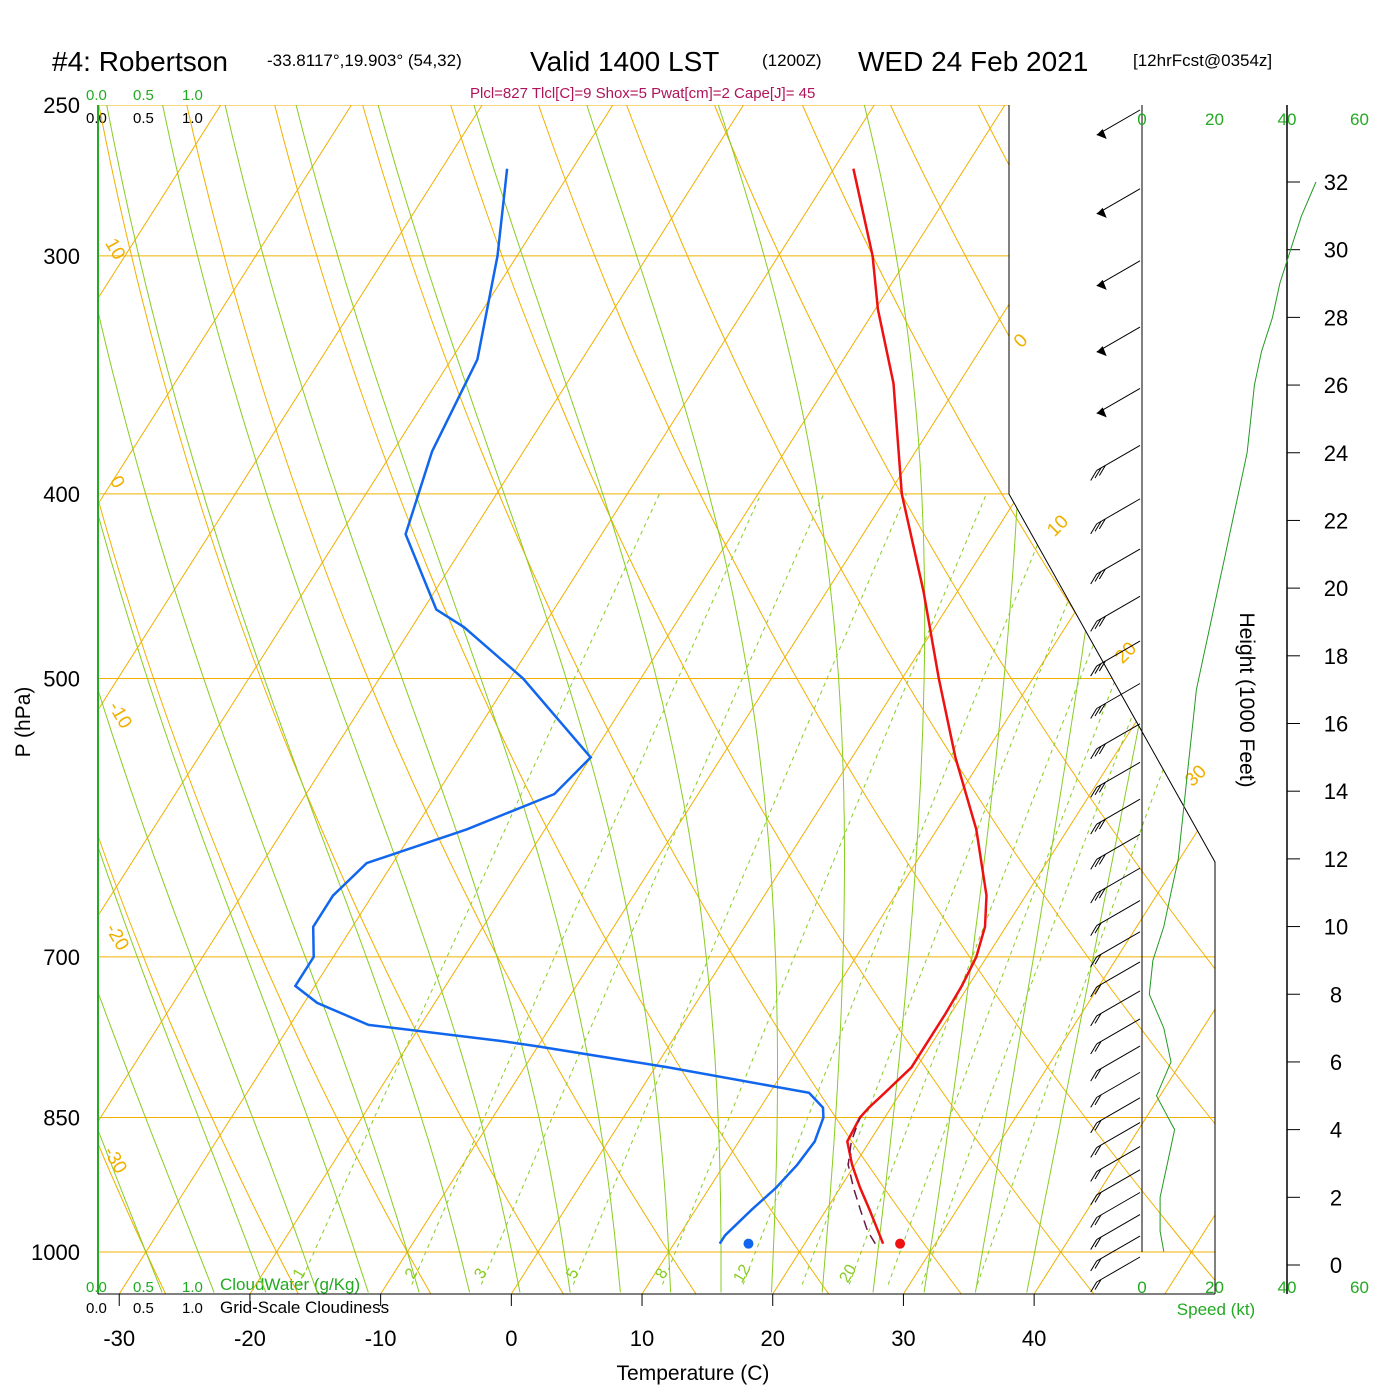  What do you see at coordinates (1336, 994) in the screenshot?
I see `height-tick-label: 8` at bounding box center [1336, 994].